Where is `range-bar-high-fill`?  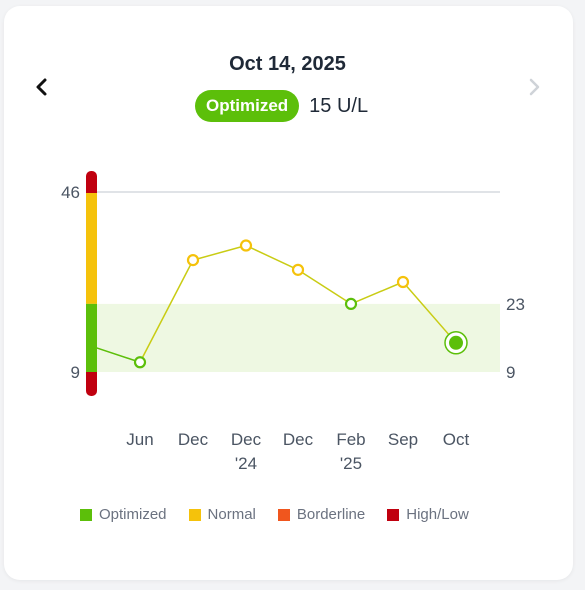
range-bar-high-fill is located at coordinates (91, 187).